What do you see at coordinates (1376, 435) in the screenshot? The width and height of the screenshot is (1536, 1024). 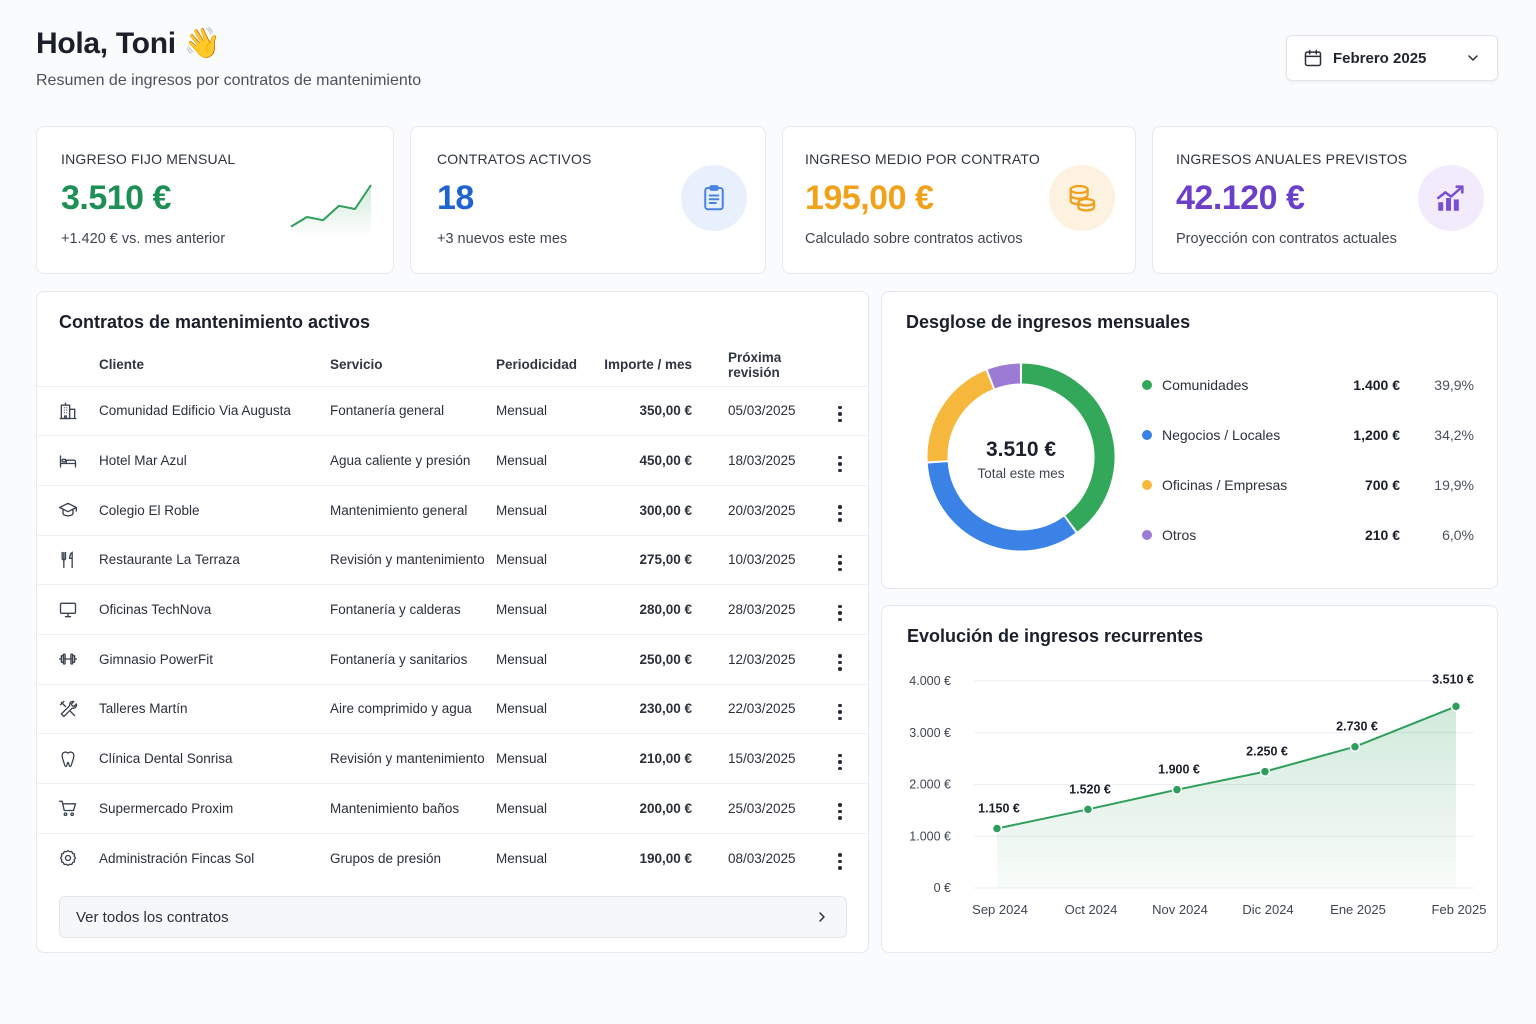 I see `legend-amount: 1,200 €` at bounding box center [1376, 435].